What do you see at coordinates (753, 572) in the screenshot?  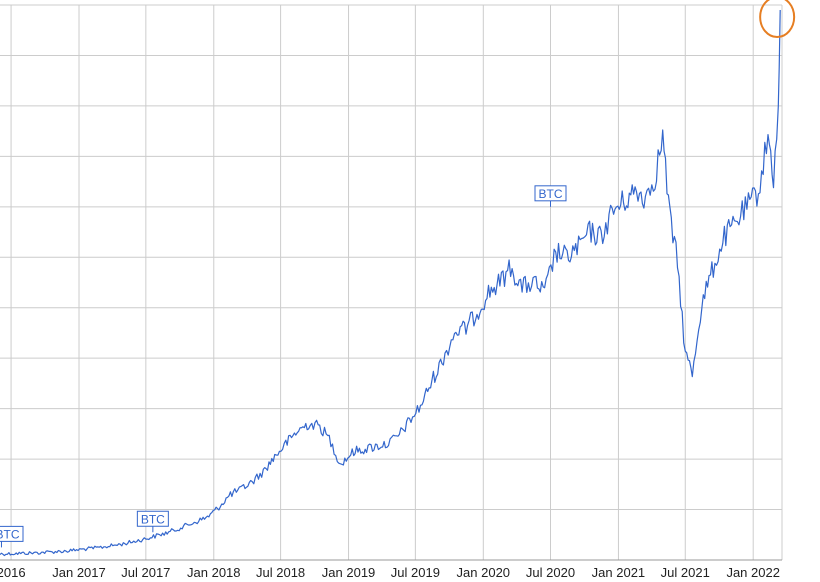 I see `x-tick-label: Jan 2022` at bounding box center [753, 572].